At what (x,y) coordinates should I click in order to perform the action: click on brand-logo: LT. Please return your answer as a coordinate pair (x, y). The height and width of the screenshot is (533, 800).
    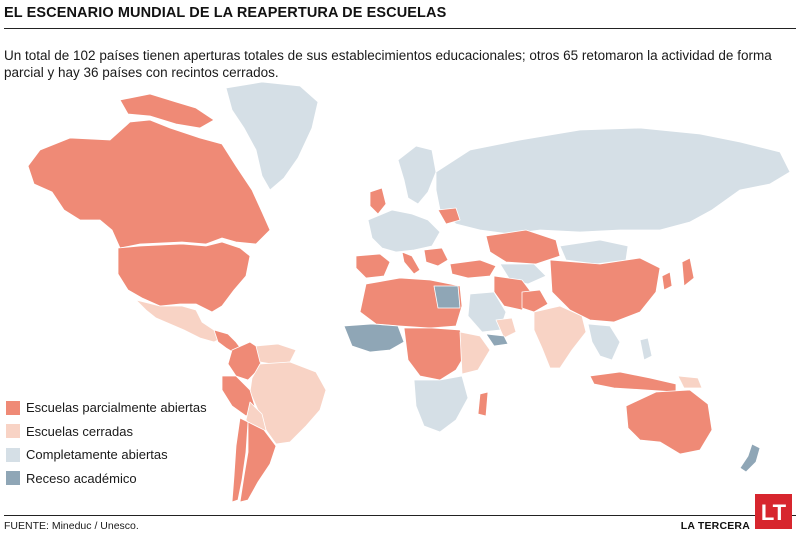
    Looking at the image, I should click on (773, 511).